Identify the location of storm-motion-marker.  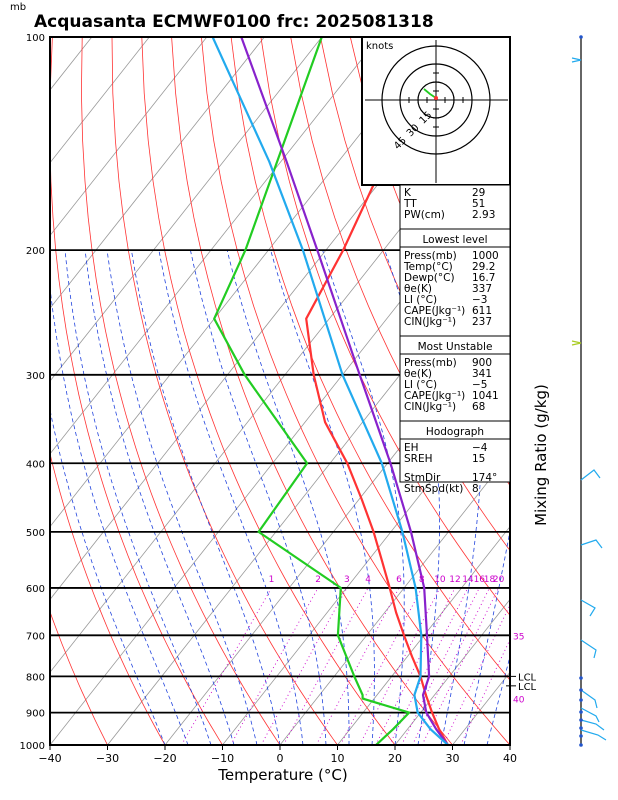
(436, 98).